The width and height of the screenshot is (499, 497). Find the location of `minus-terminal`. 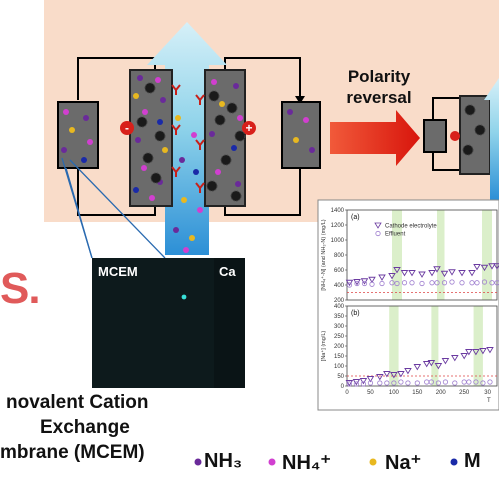

minus-terminal is located at coordinates (127, 128).